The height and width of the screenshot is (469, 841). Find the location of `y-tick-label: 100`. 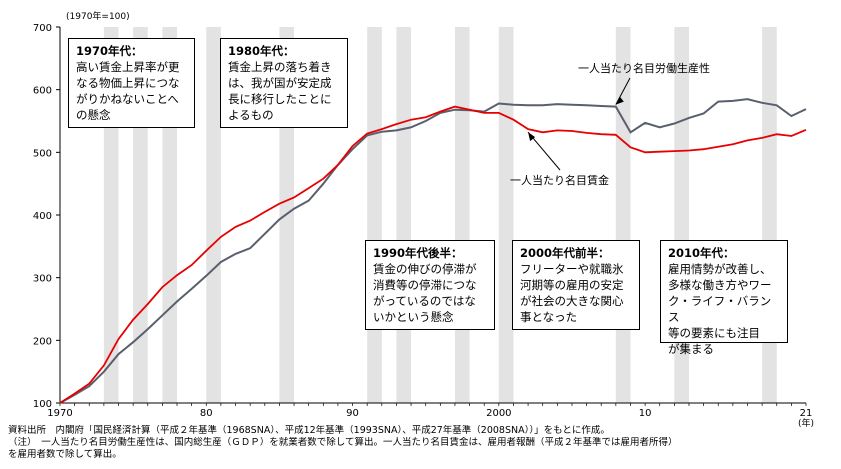

y-tick-label: 100 is located at coordinates (42, 404).